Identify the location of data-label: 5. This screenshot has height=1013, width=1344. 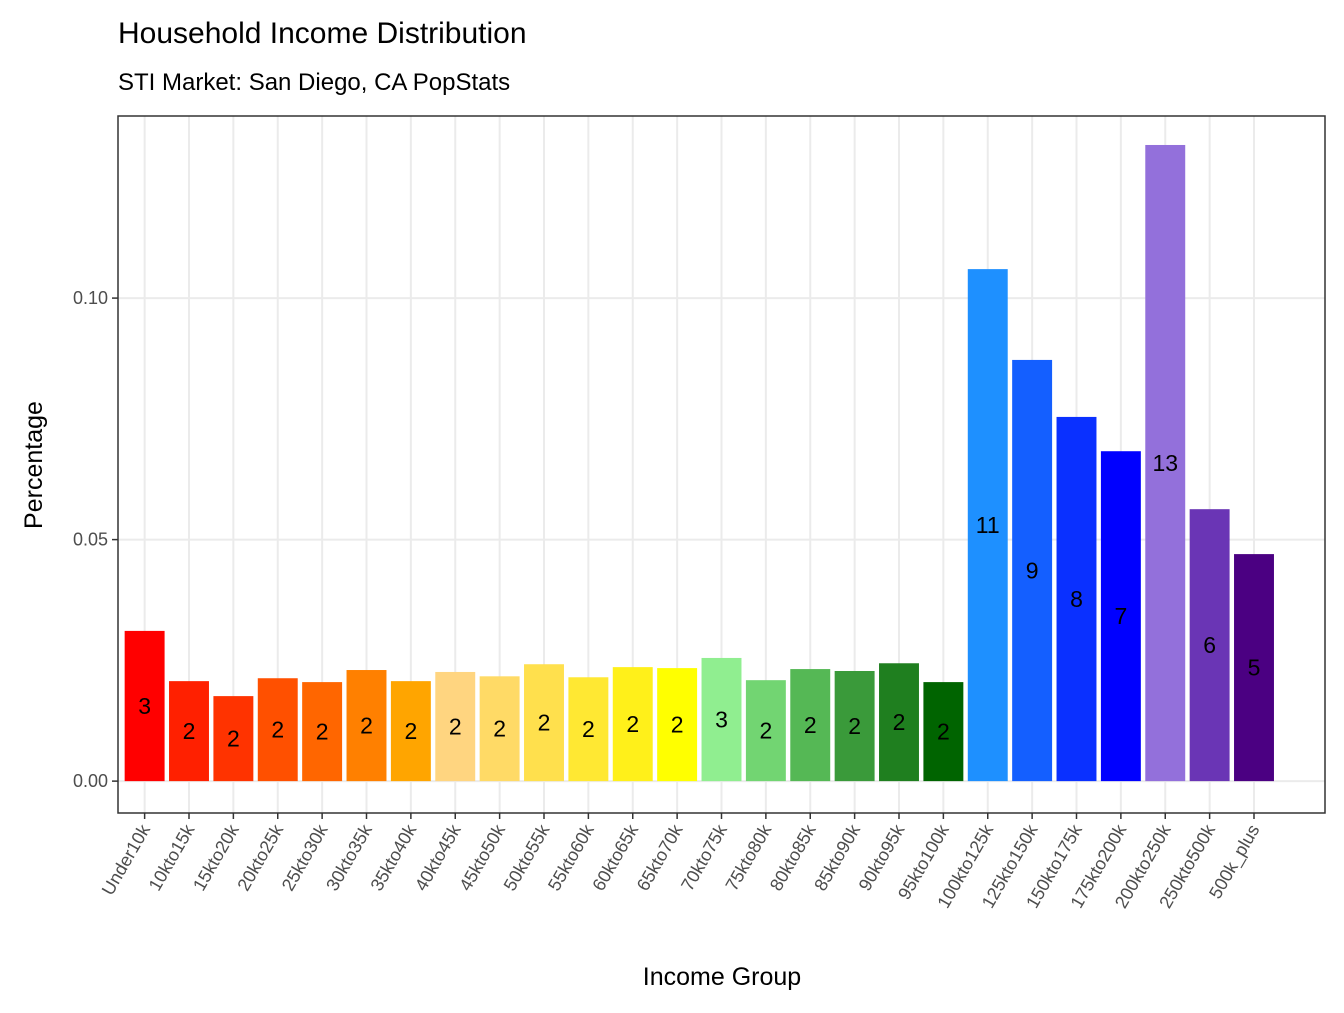
(1254, 668).